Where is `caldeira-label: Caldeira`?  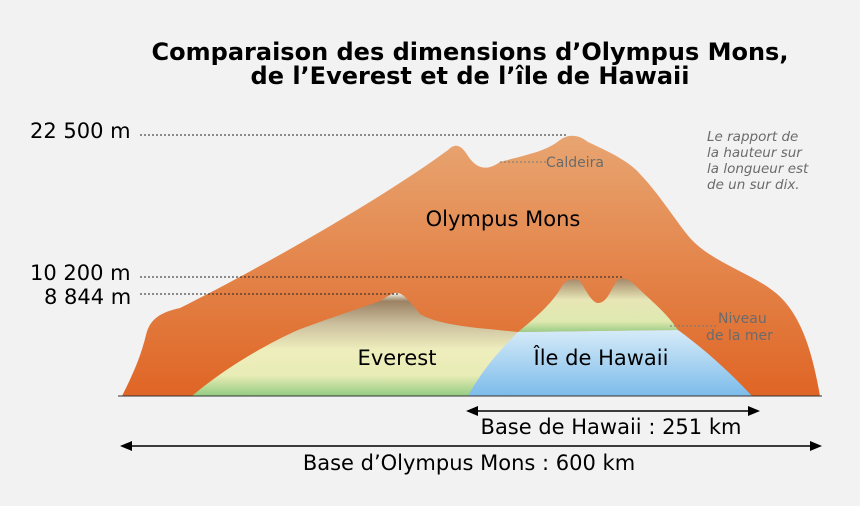
caldeira-label: Caldeira is located at coordinates (575, 163).